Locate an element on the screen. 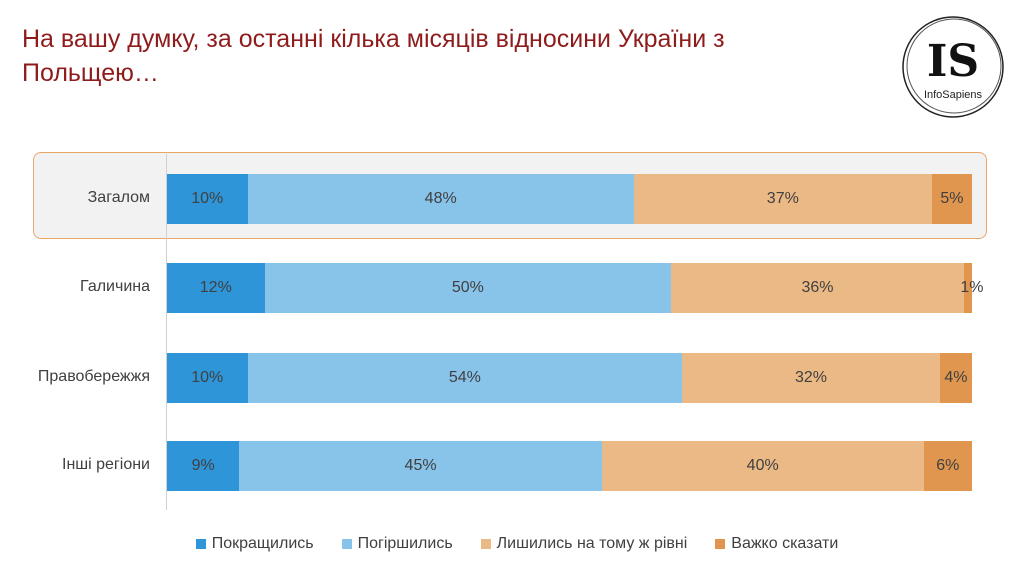 This screenshot has width=1034, height=566. infosapiens-logo: IS InfoSapiens is located at coordinates (953, 67).